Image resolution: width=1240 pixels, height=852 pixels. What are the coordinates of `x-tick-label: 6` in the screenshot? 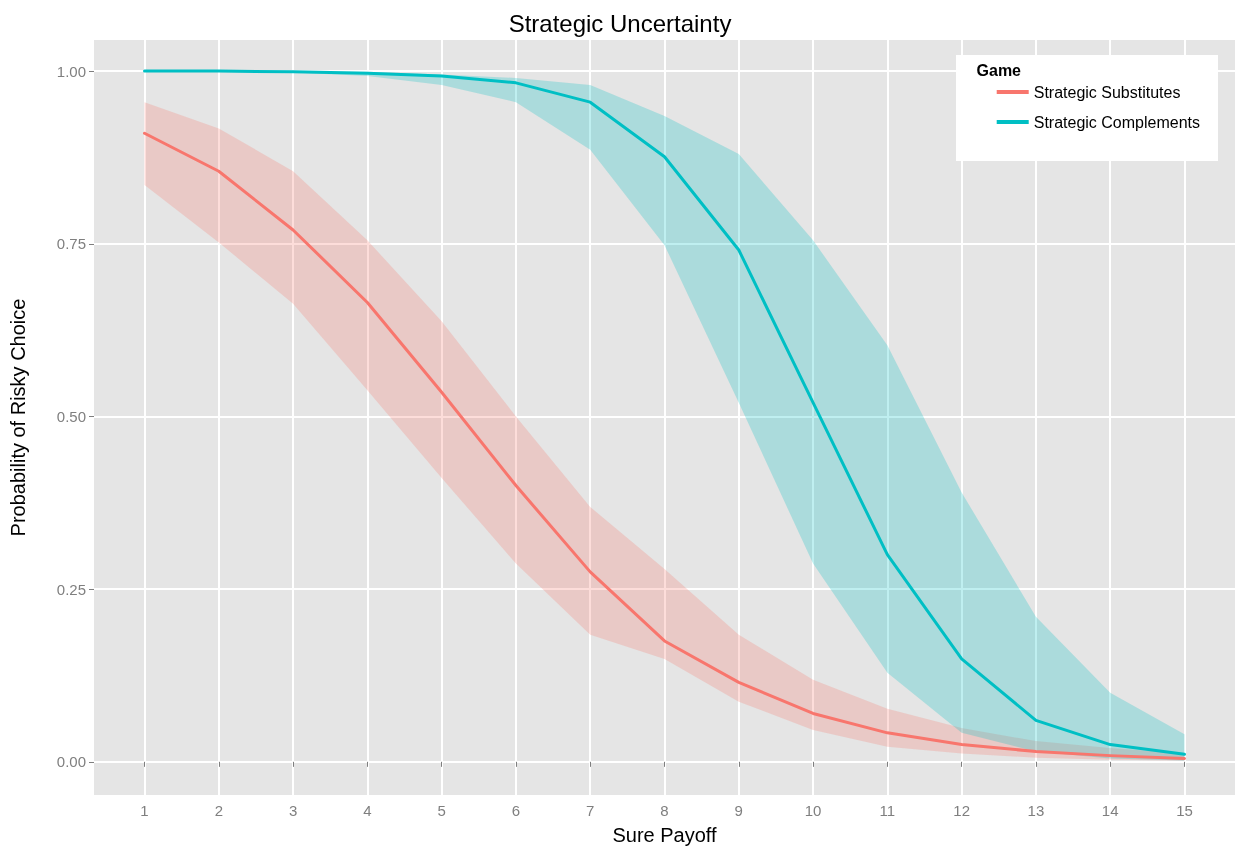 It's located at (516, 810).